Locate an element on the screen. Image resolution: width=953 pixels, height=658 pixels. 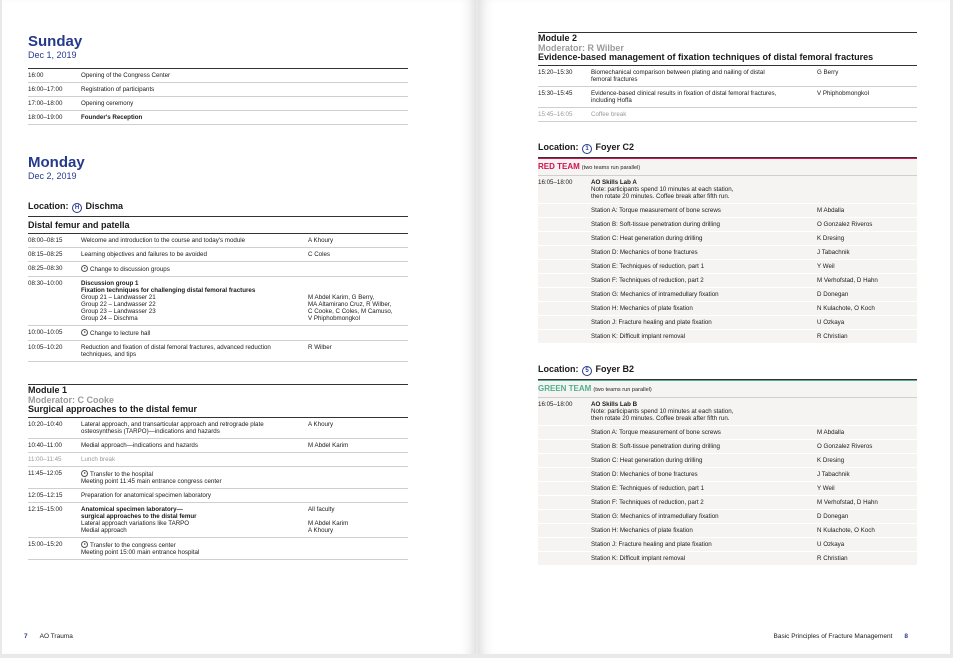
faculty-cell: V Phiphobmongkol is located at coordinates (867, 97).